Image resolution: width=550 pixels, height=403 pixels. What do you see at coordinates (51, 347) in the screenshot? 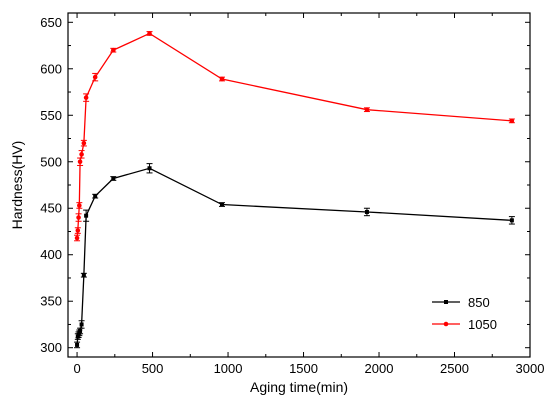
I see `y-tick-label: 300` at bounding box center [51, 347].